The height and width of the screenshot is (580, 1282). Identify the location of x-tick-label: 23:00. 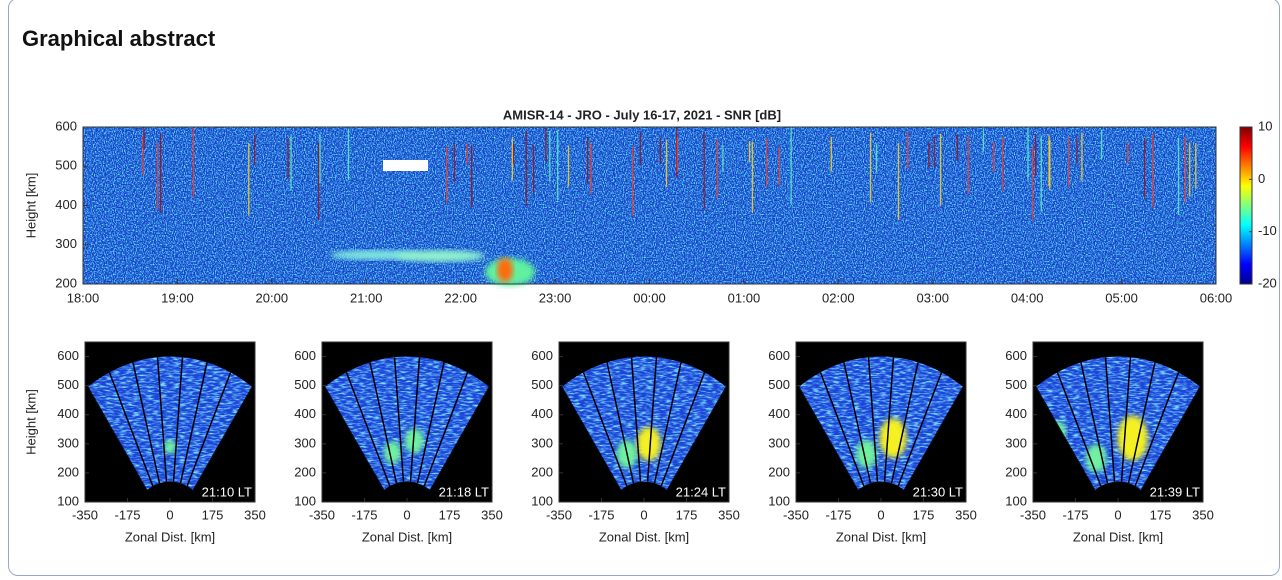
(555, 297).